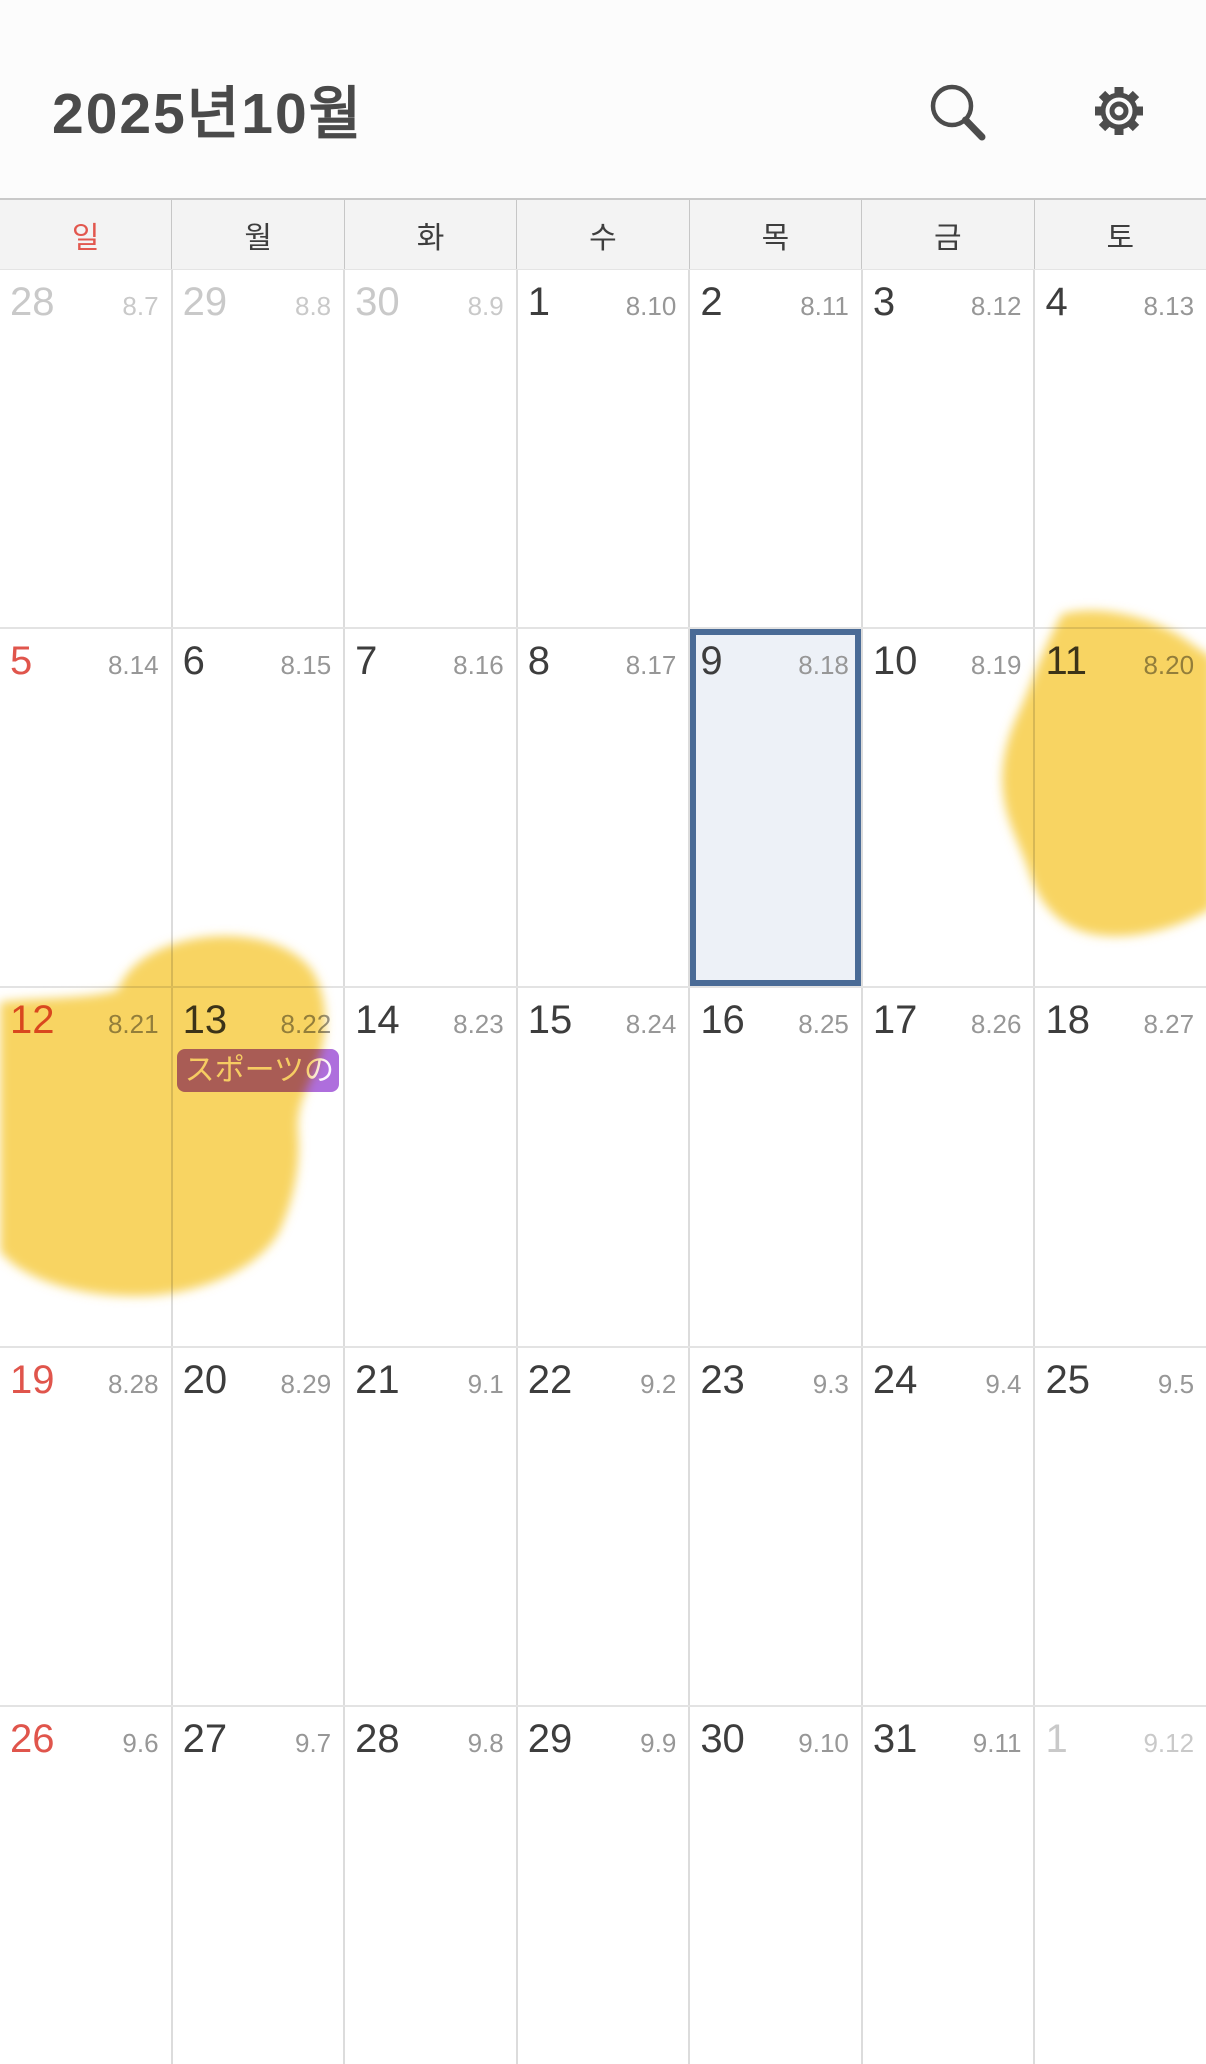 This screenshot has height=2064, width=1206. What do you see at coordinates (431, 1885) in the screenshot?
I see `day-cell-28: 28 9.8` at bounding box center [431, 1885].